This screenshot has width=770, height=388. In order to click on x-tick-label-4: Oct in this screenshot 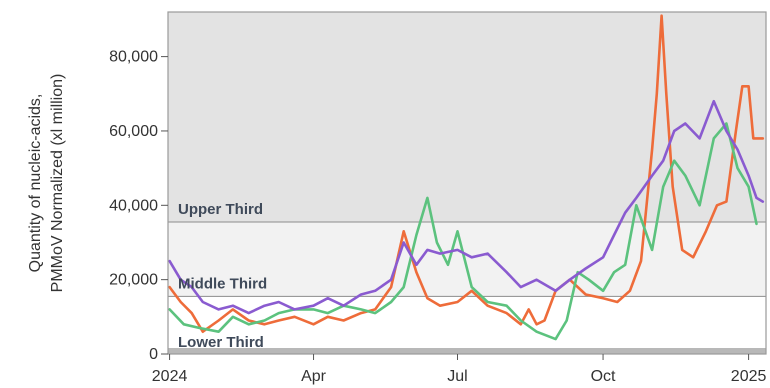, I will do `click(603, 376)`.